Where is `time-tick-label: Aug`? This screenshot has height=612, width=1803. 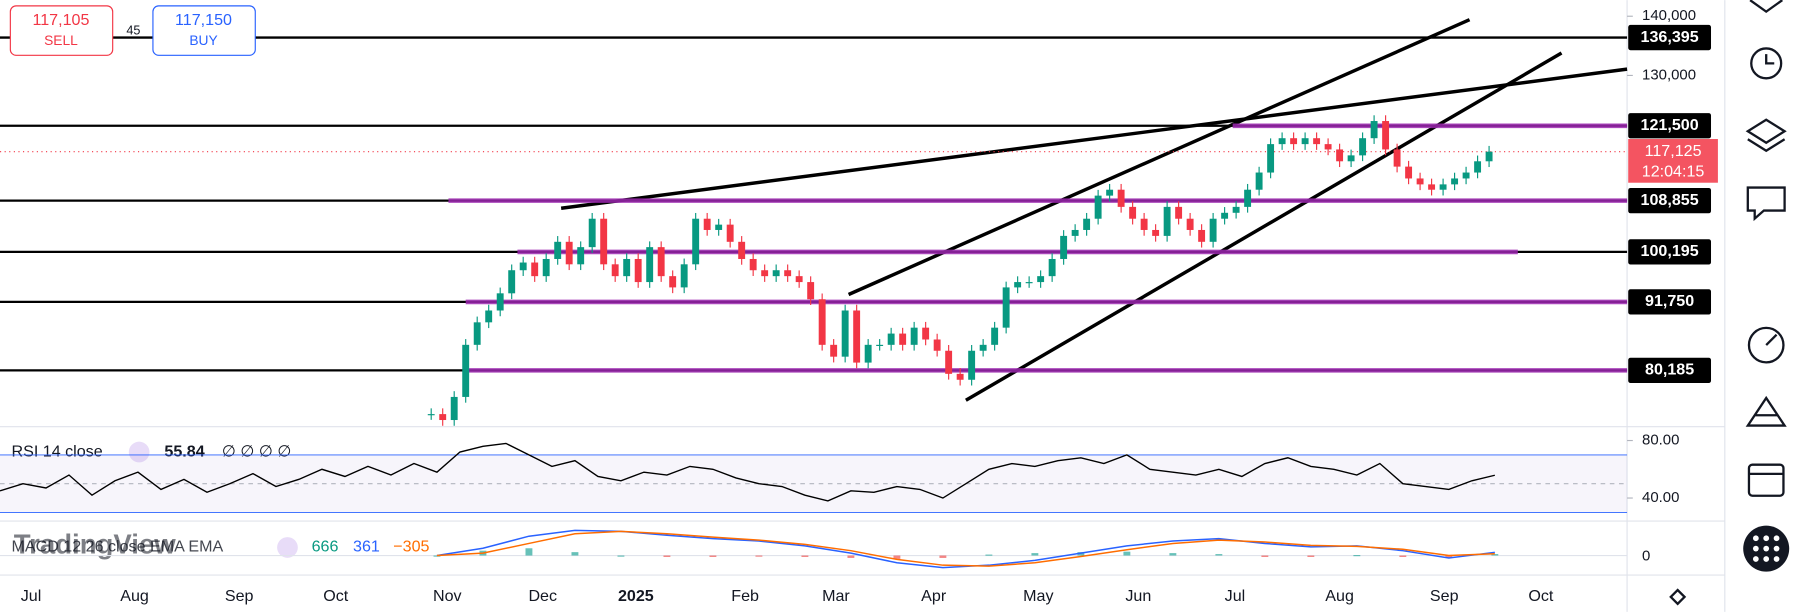 time-tick-label: Aug is located at coordinates (1339, 596).